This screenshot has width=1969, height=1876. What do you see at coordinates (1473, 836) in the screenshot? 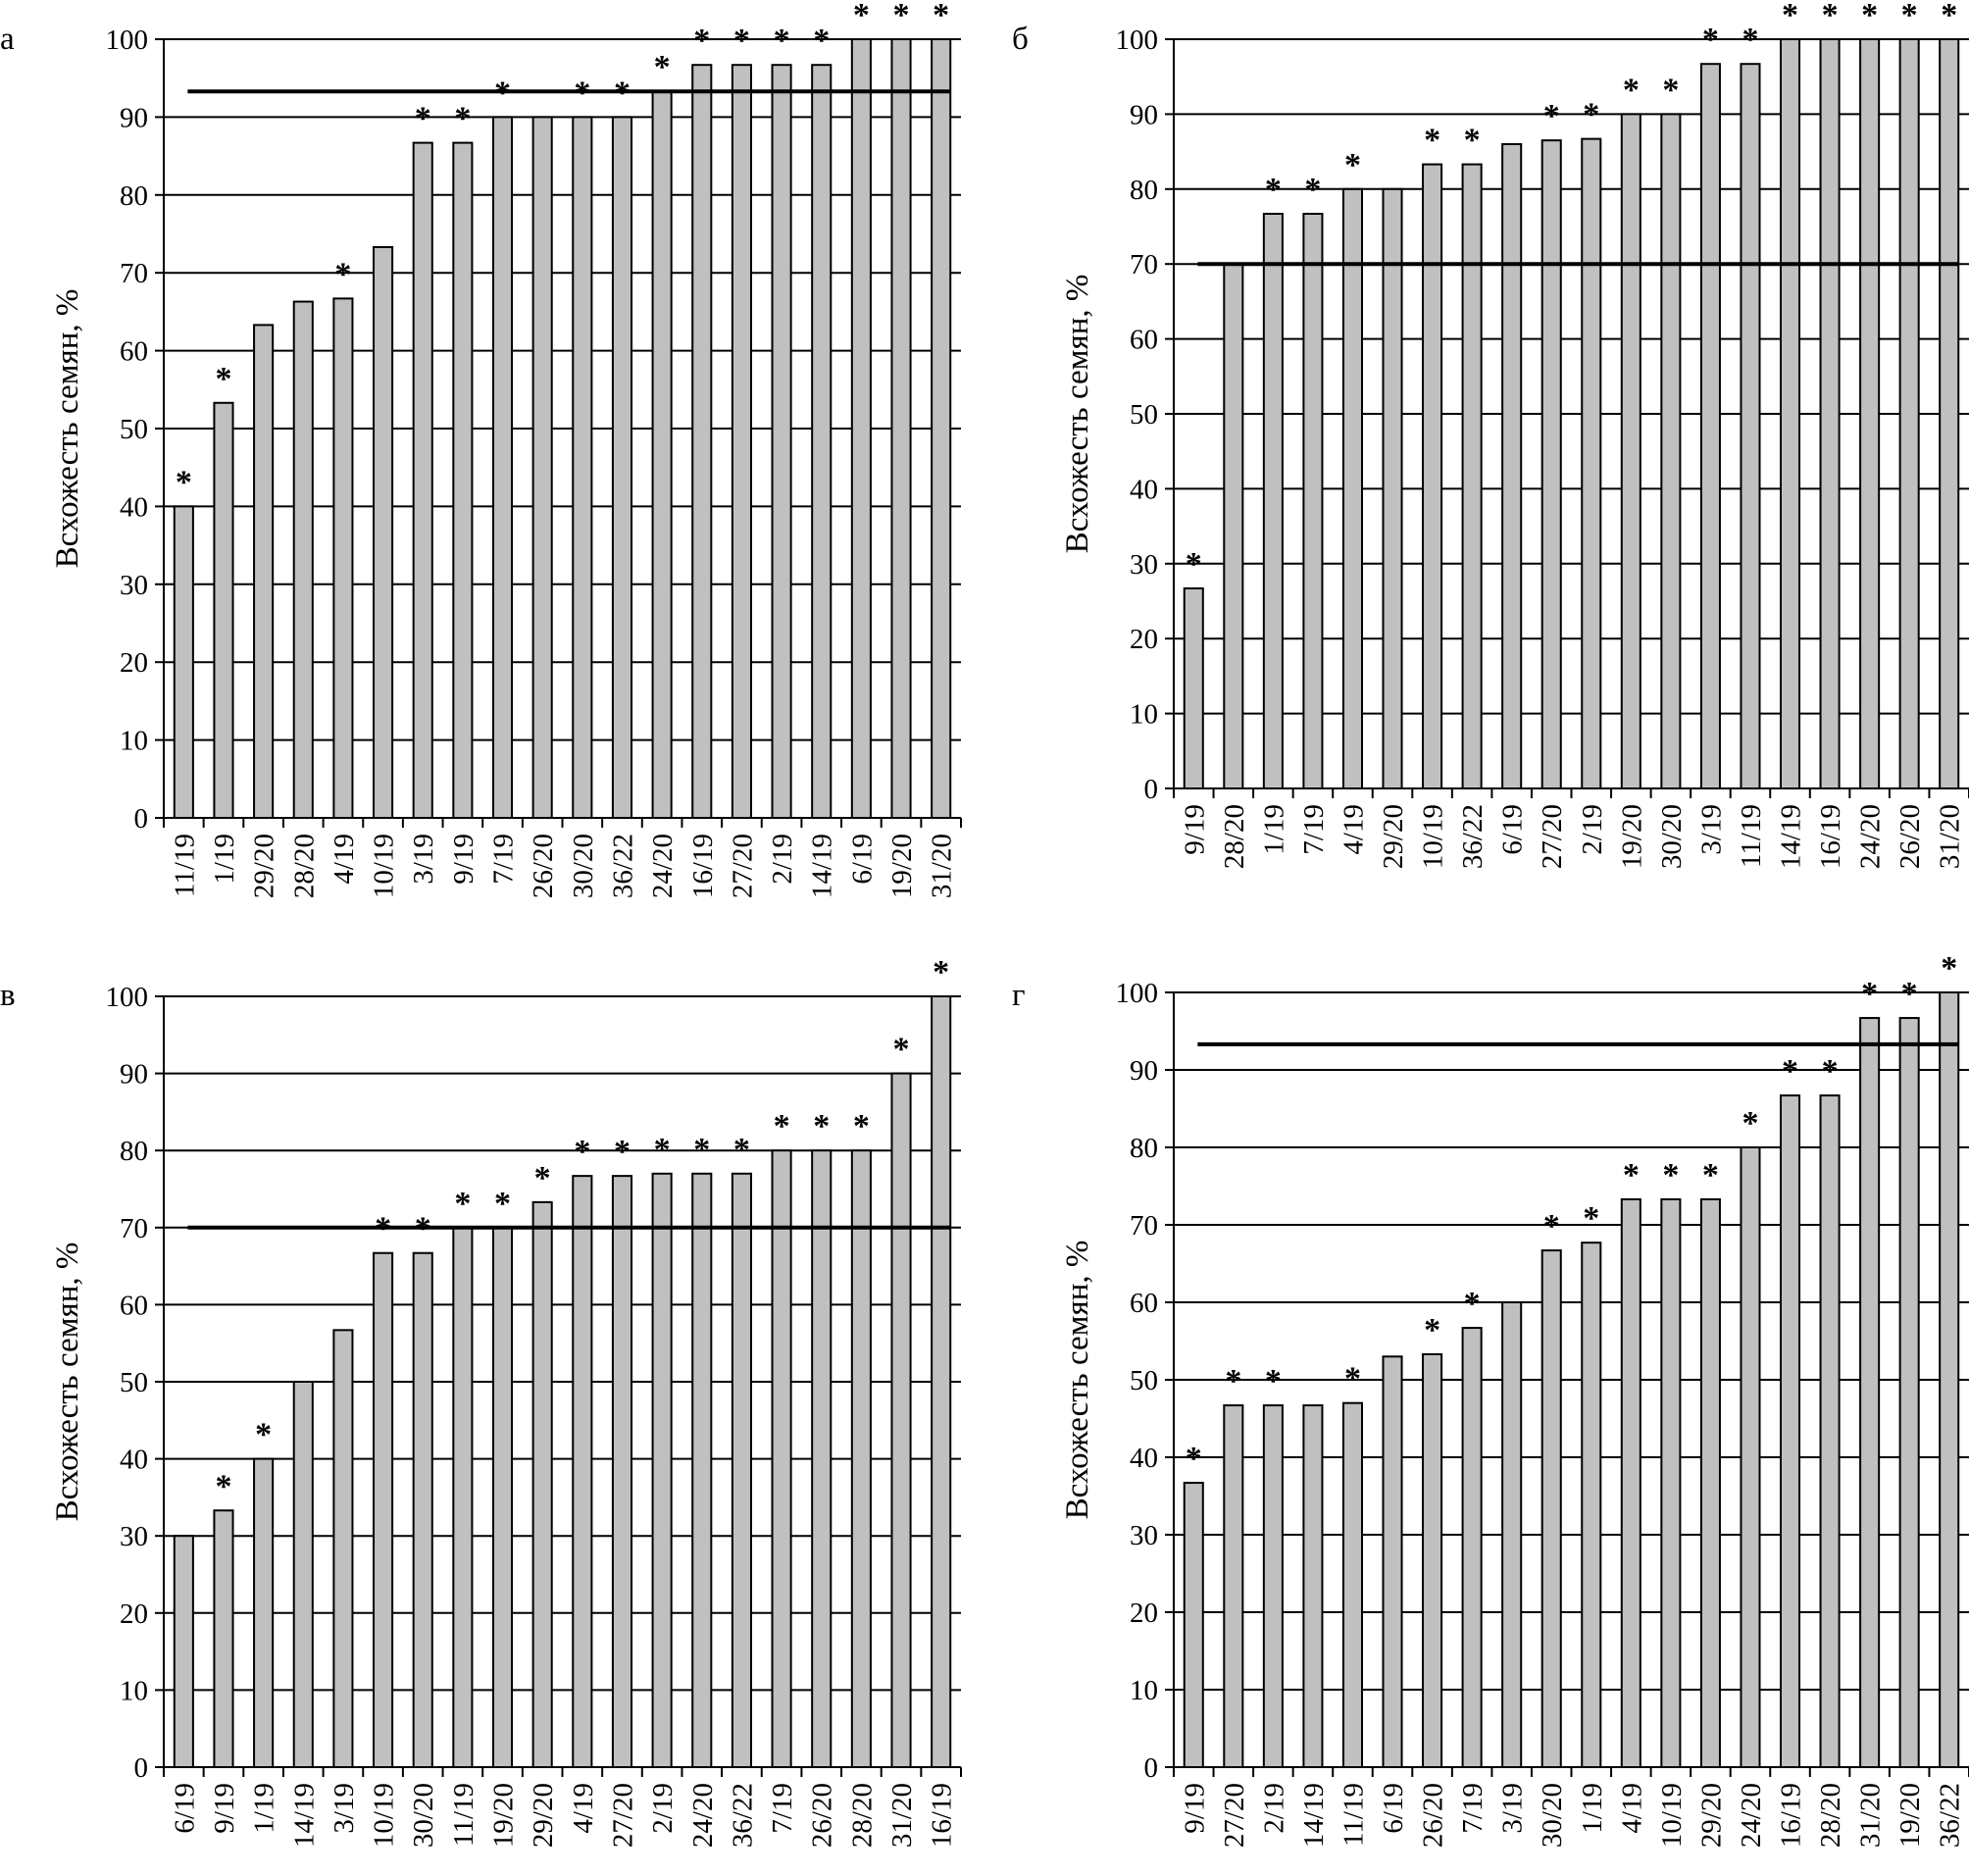
I see `panel-2-category-label: 36/22` at bounding box center [1473, 836].